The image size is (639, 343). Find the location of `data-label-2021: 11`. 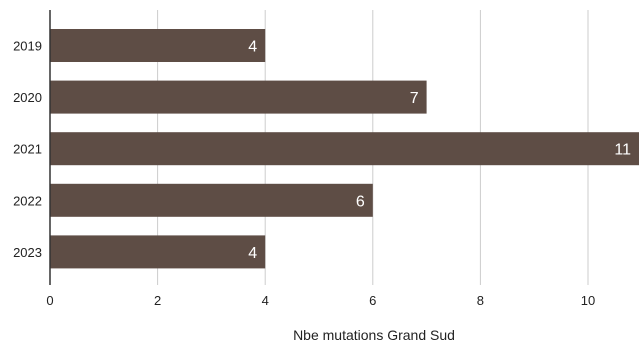

data-label-2021: 11 is located at coordinates (622, 150).